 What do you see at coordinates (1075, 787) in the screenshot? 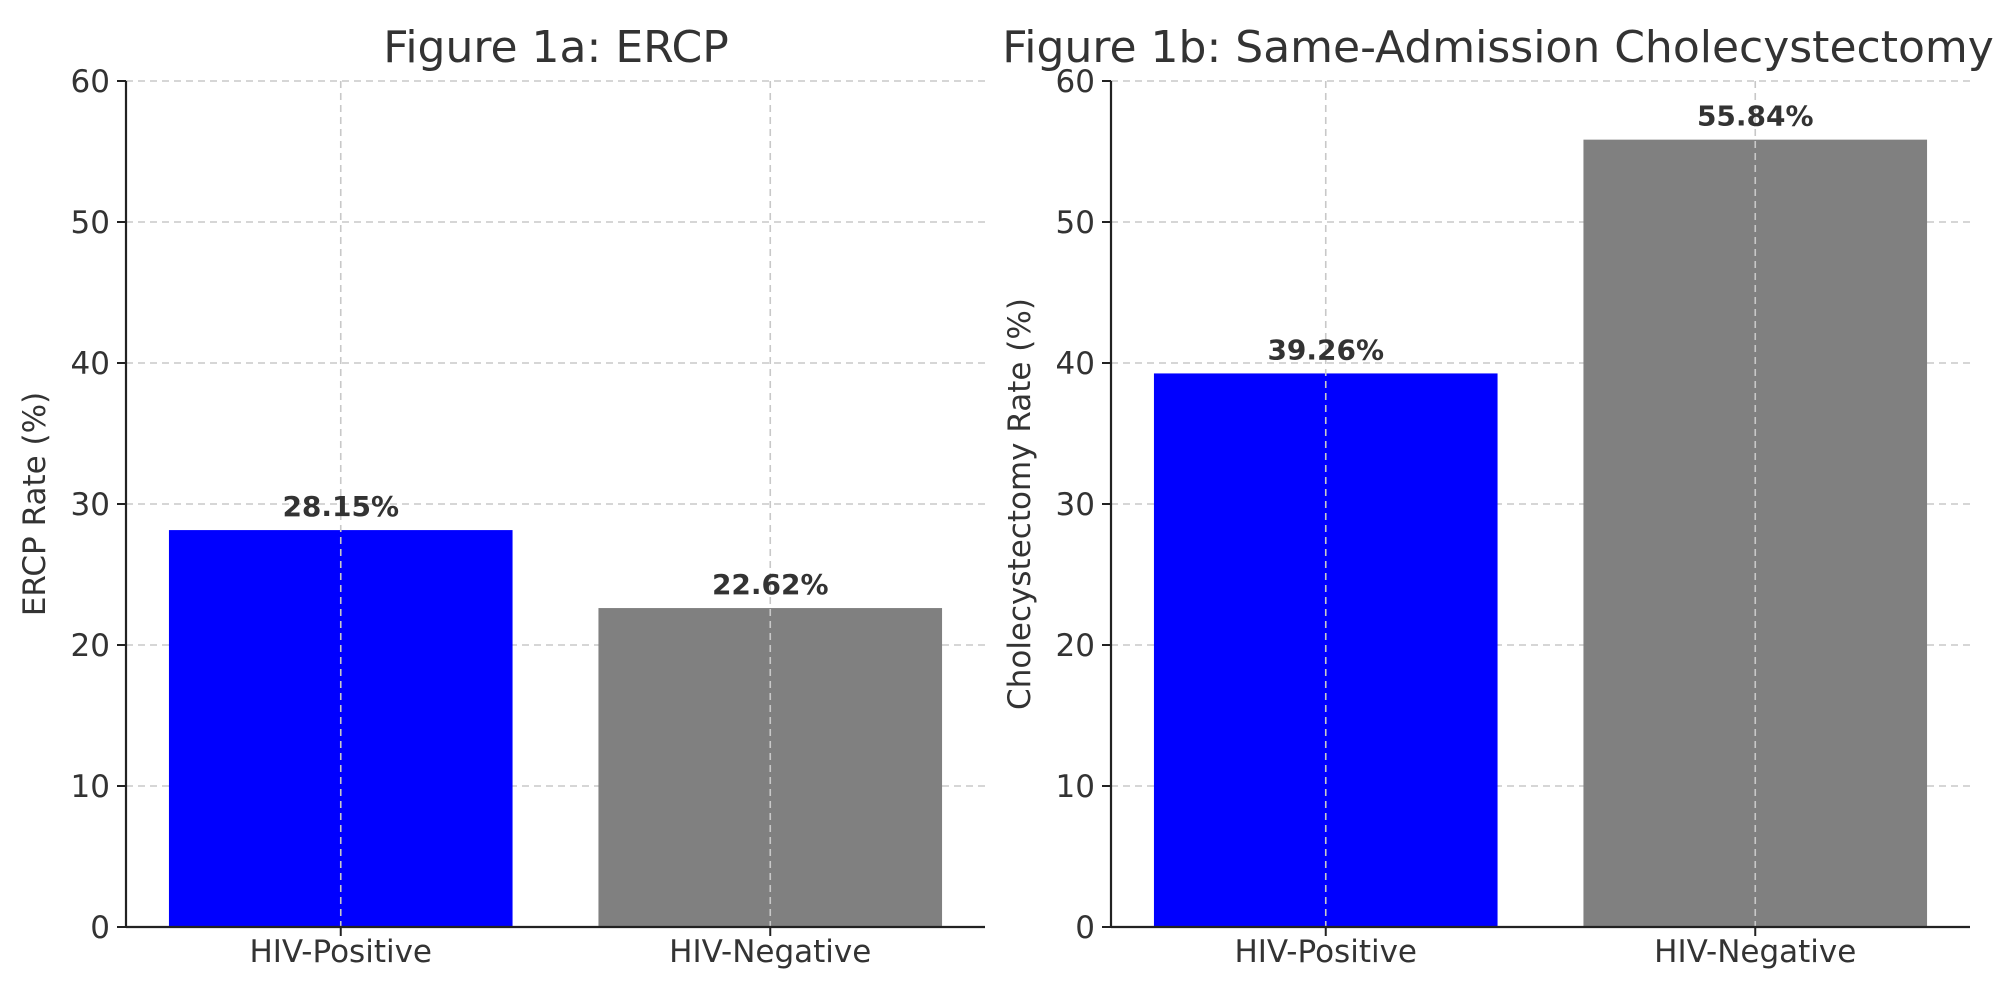
I see `cholecystectomy-y-tick-label: 10` at bounding box center [1075, 787].